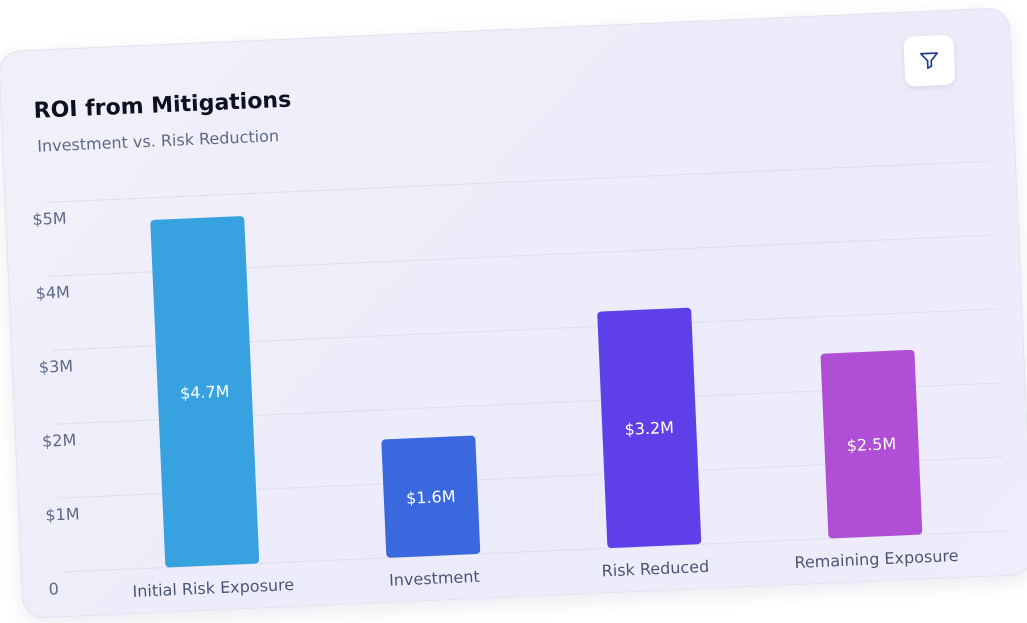 This screenshot has width=1027, height=623. I want to click on x-category-label: Investment, so click(434, 578).